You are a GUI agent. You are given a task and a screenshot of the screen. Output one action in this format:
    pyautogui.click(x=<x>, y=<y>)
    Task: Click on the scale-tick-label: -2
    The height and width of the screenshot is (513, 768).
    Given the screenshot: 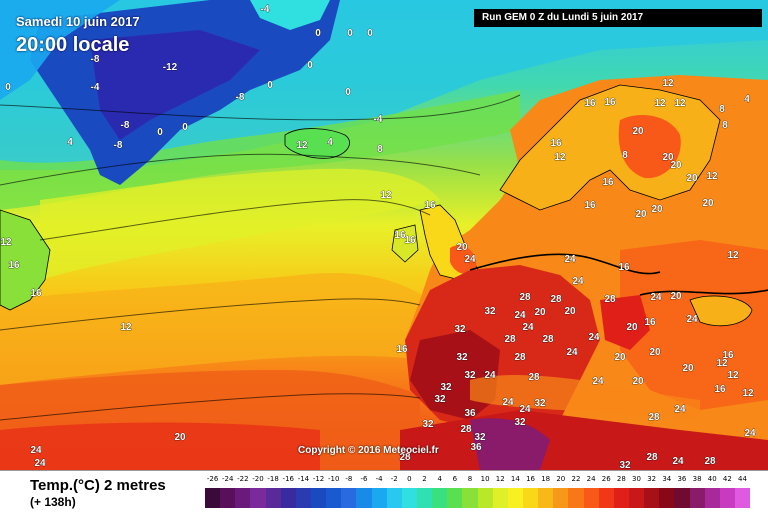 What is the action you would take?
    pyautogui.click(x=394, y=479)
    